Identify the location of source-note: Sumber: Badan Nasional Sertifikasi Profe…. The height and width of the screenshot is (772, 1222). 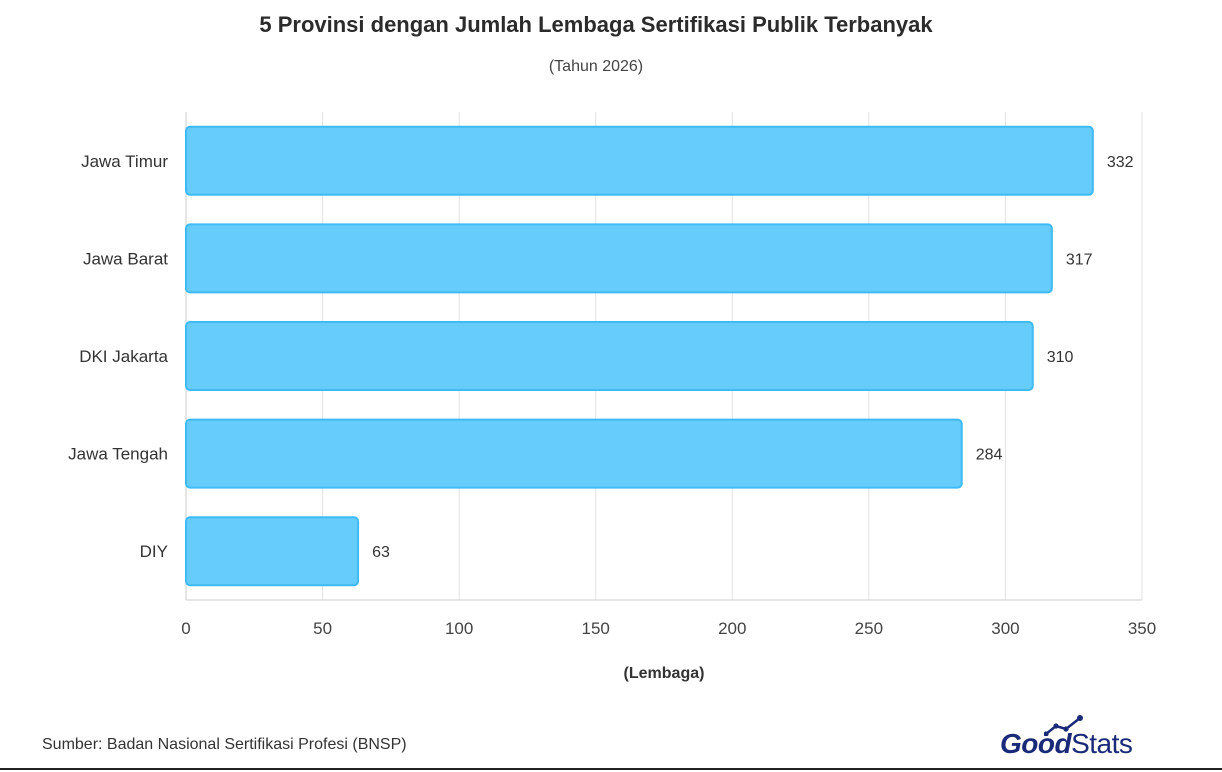
(224, 744).